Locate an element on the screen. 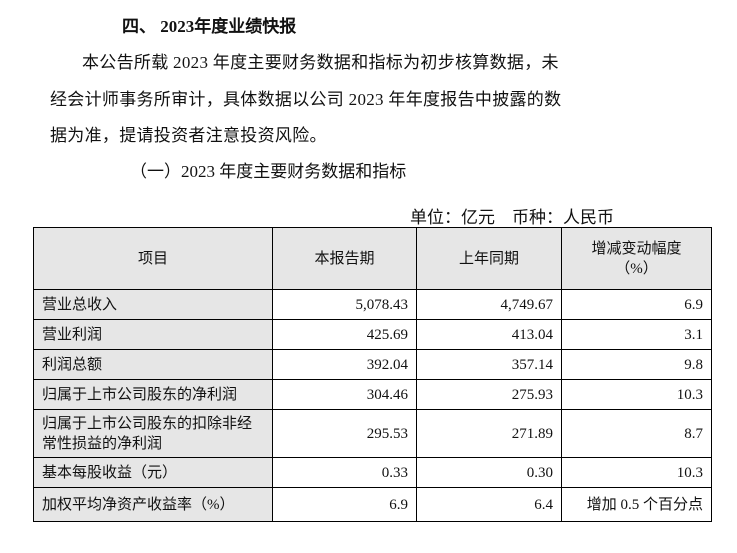  header-change-line2: （%） is located at coordinates (636, 268).